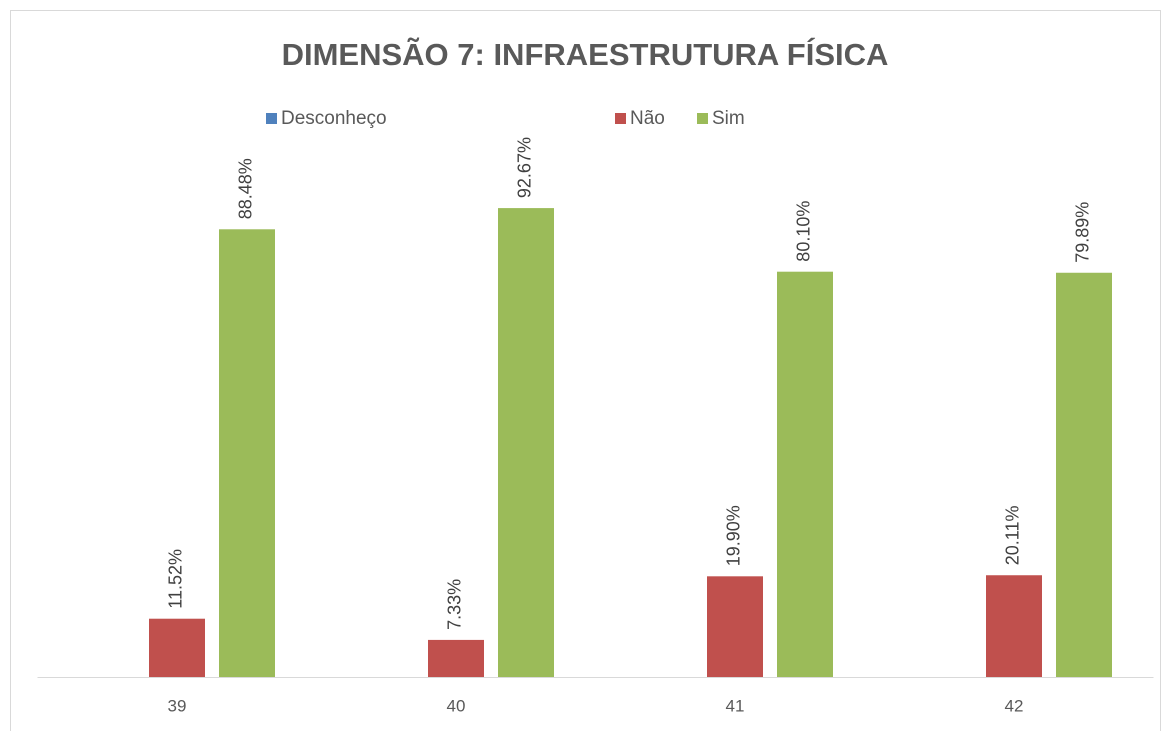 The height and width of the screenshot is (731, 1171). I want to click on x-tick-label: 42, so click(1014, 705).